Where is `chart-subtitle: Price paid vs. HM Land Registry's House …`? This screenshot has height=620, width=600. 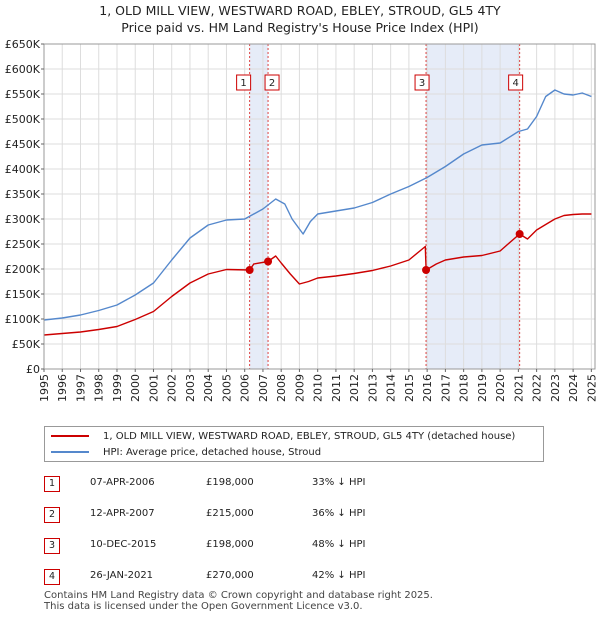 chart-subtitle: Price paid vs. HM Land Registry's House … is located at coordinates (300, 27).